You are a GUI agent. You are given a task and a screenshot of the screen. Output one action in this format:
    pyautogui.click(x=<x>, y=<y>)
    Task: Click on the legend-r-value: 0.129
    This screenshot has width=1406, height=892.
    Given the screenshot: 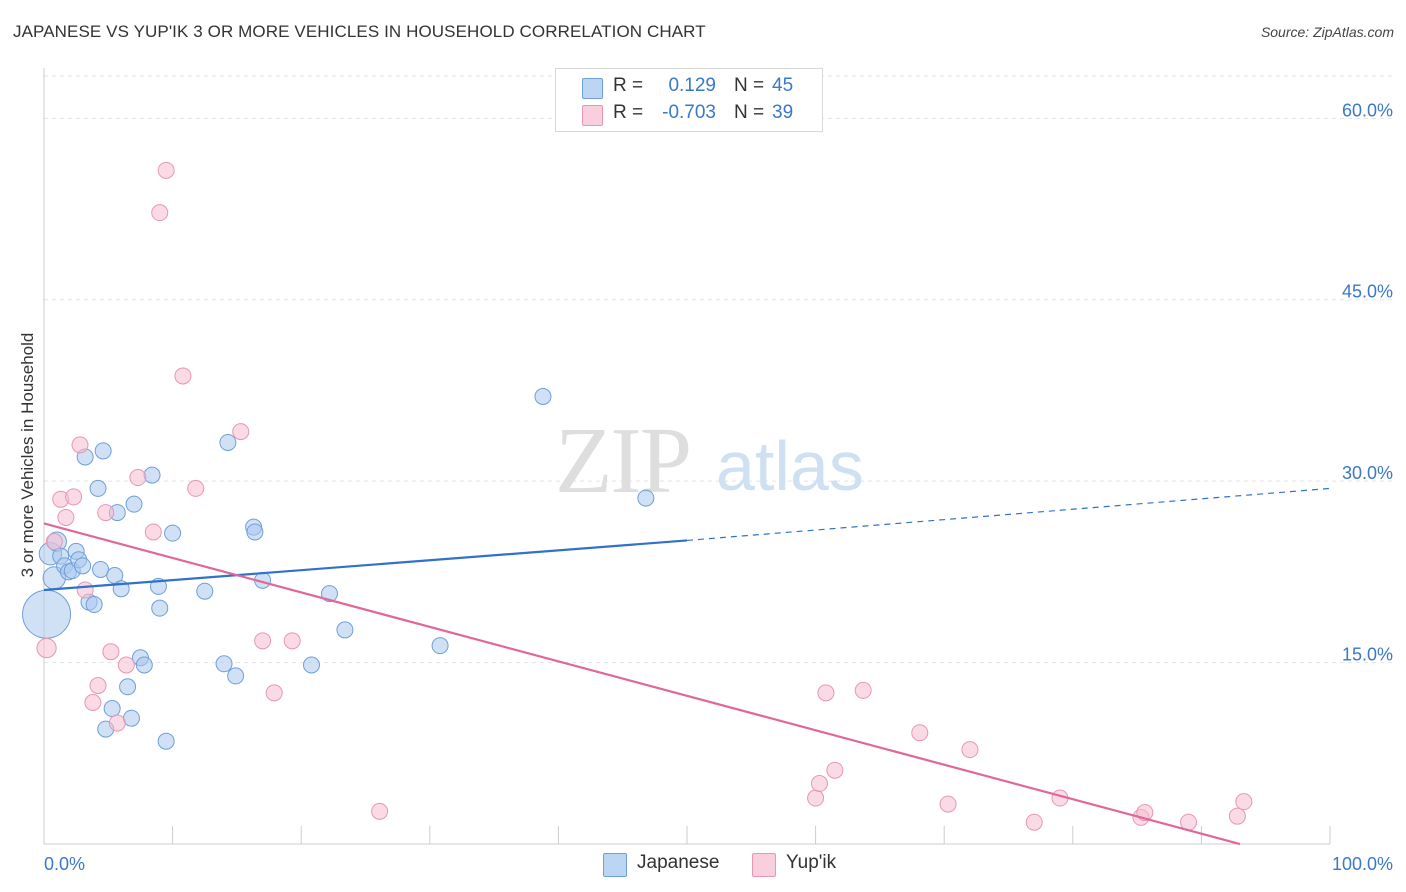 What is the action you would take?
    pyautogui.click(x=692, y=85)
    